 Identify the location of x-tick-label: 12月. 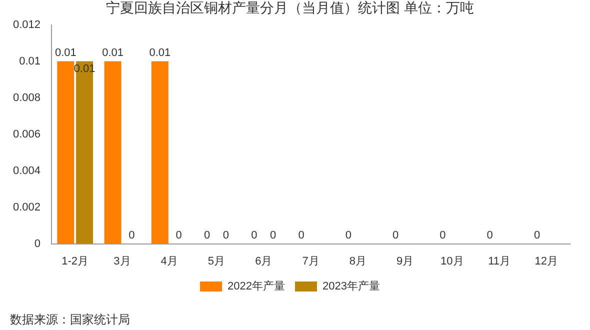
(546, 261).